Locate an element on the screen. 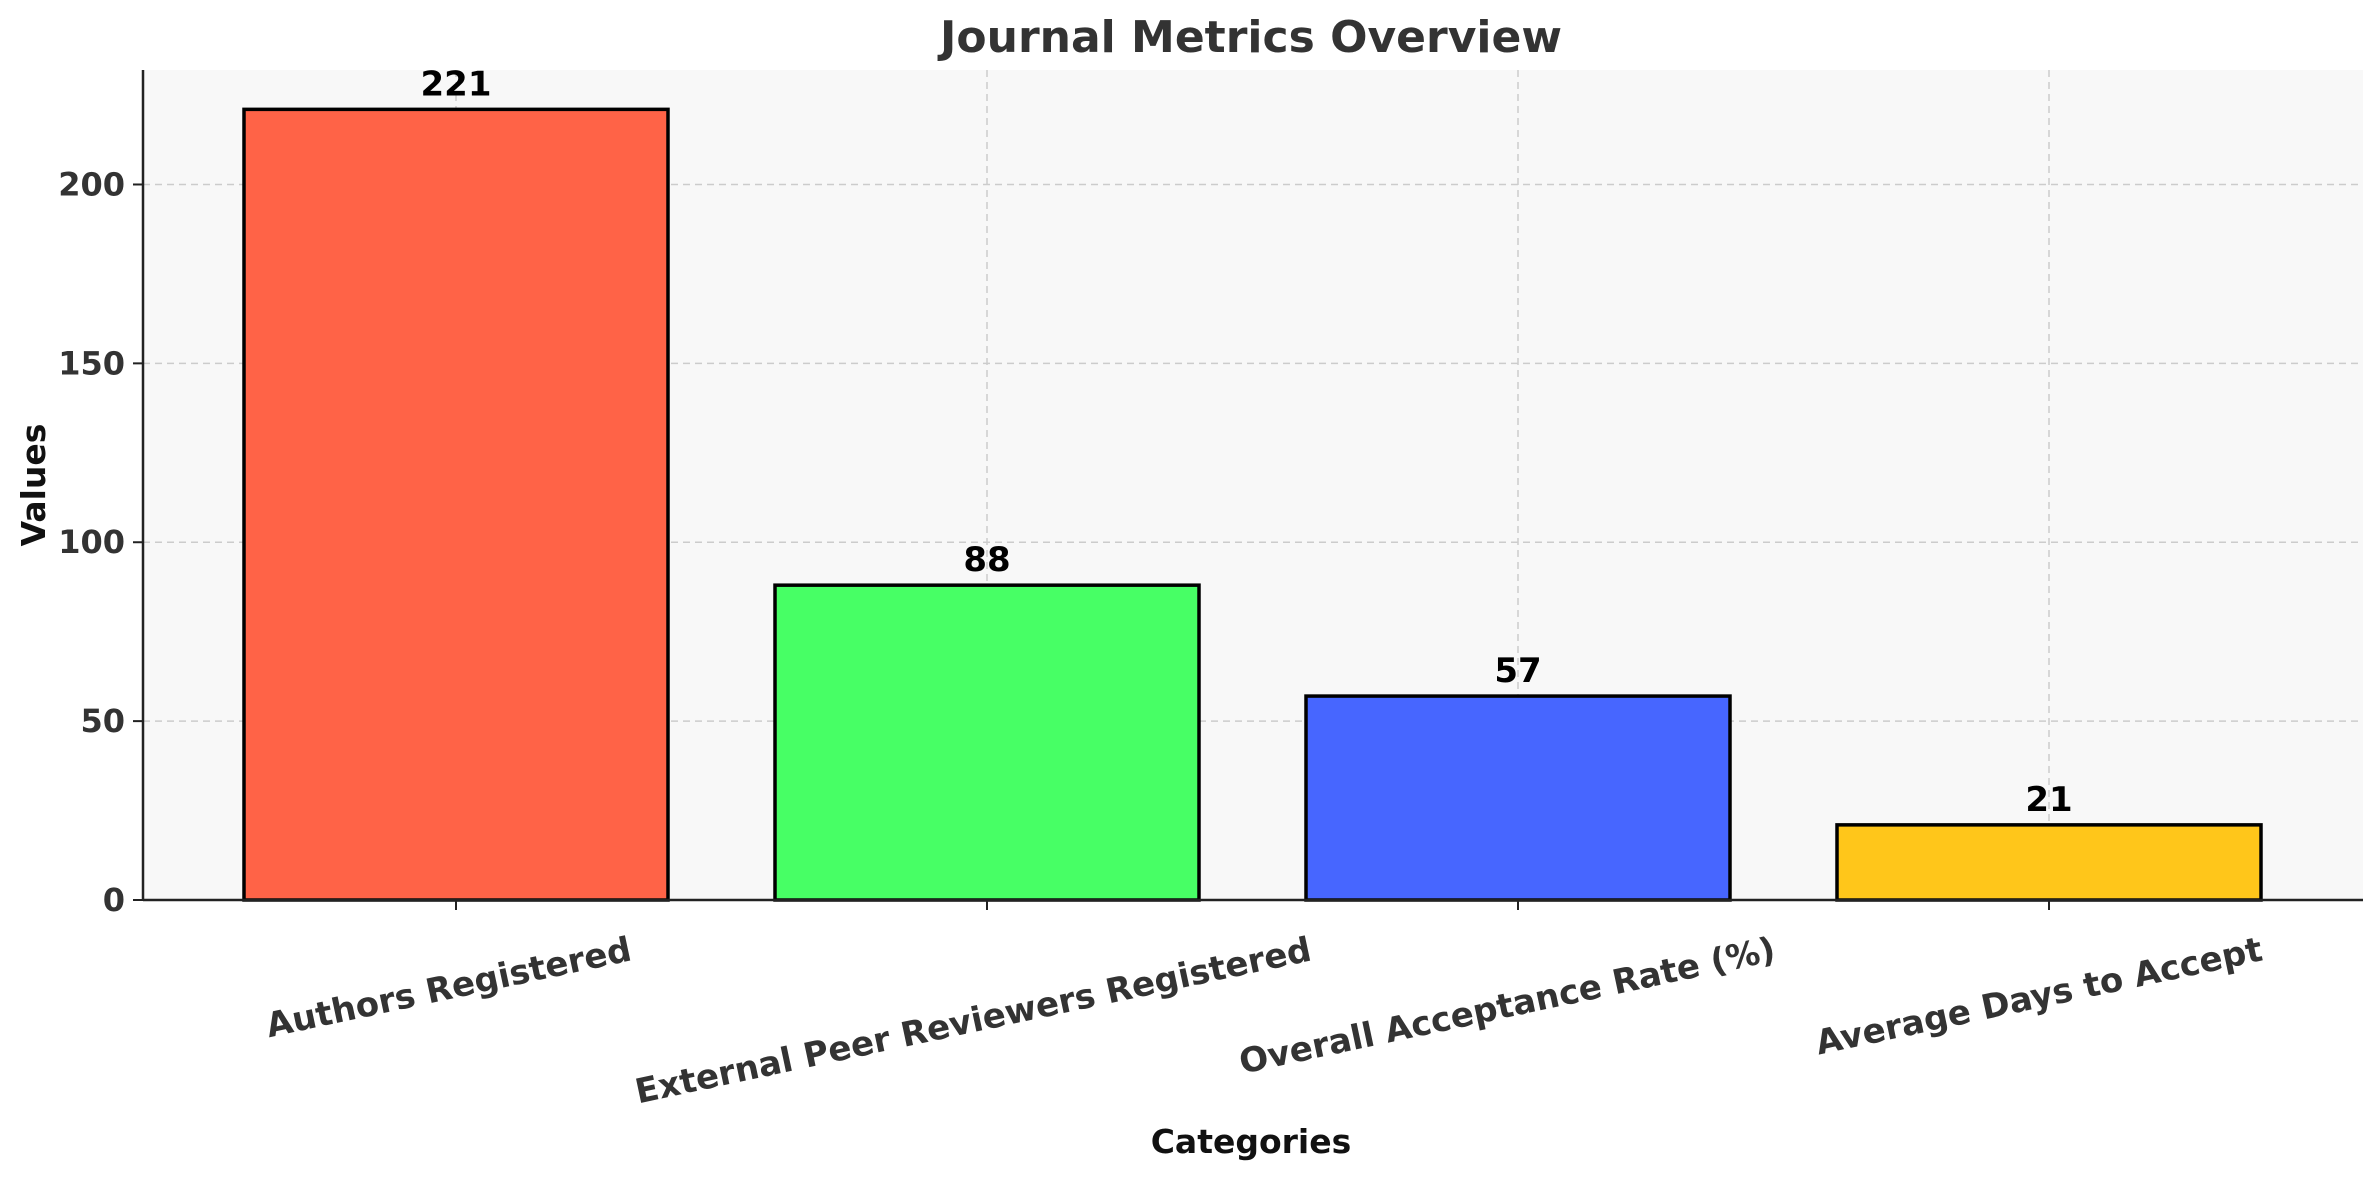 The width and height of the screenshot is (2379, 1180). y-tick-label: 100 is located at coordinates (91, 542).